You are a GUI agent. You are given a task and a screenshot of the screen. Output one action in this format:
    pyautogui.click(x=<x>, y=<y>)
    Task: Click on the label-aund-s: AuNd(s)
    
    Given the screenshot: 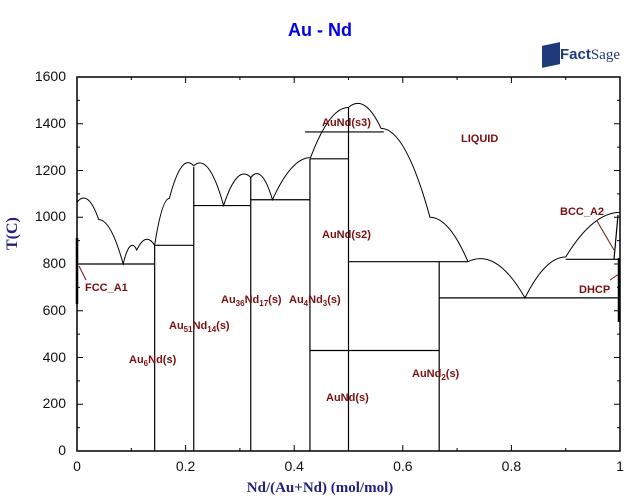 What is the action you would take?
    pyautogui.click(x=347, y=398)
    